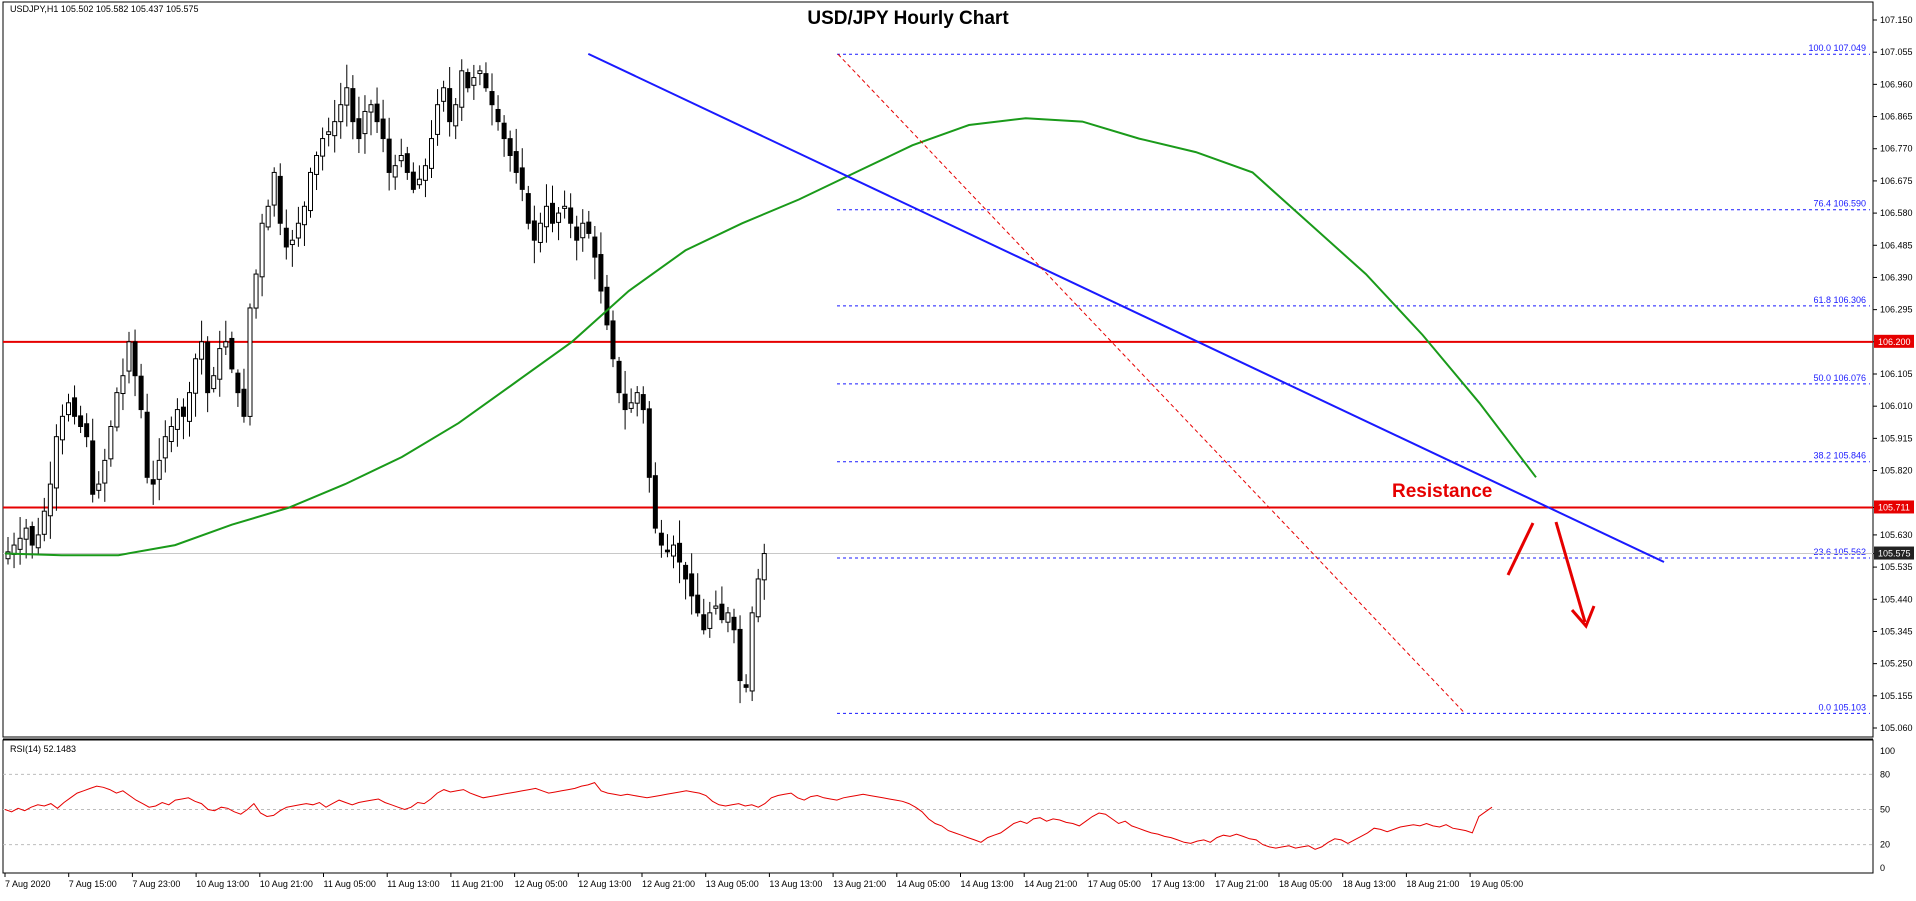 This screenshot has width=1916, height=901. Describe the element at coordinates (1520, 549) in the screenshot. I see `up-arrow-line` at that location.